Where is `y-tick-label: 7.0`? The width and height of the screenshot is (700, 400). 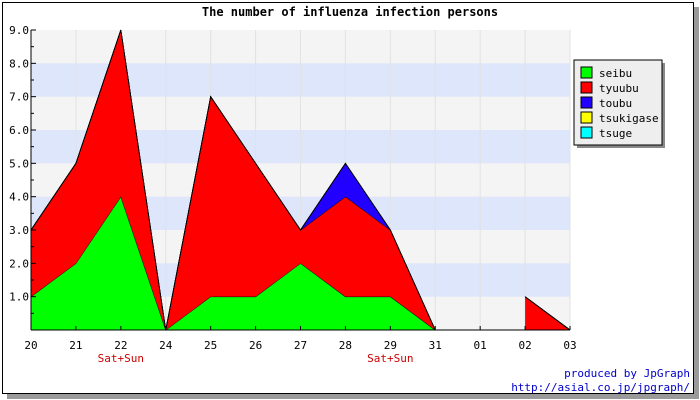 y-tick-label: 7.0 is located at coordinates (19, 97).